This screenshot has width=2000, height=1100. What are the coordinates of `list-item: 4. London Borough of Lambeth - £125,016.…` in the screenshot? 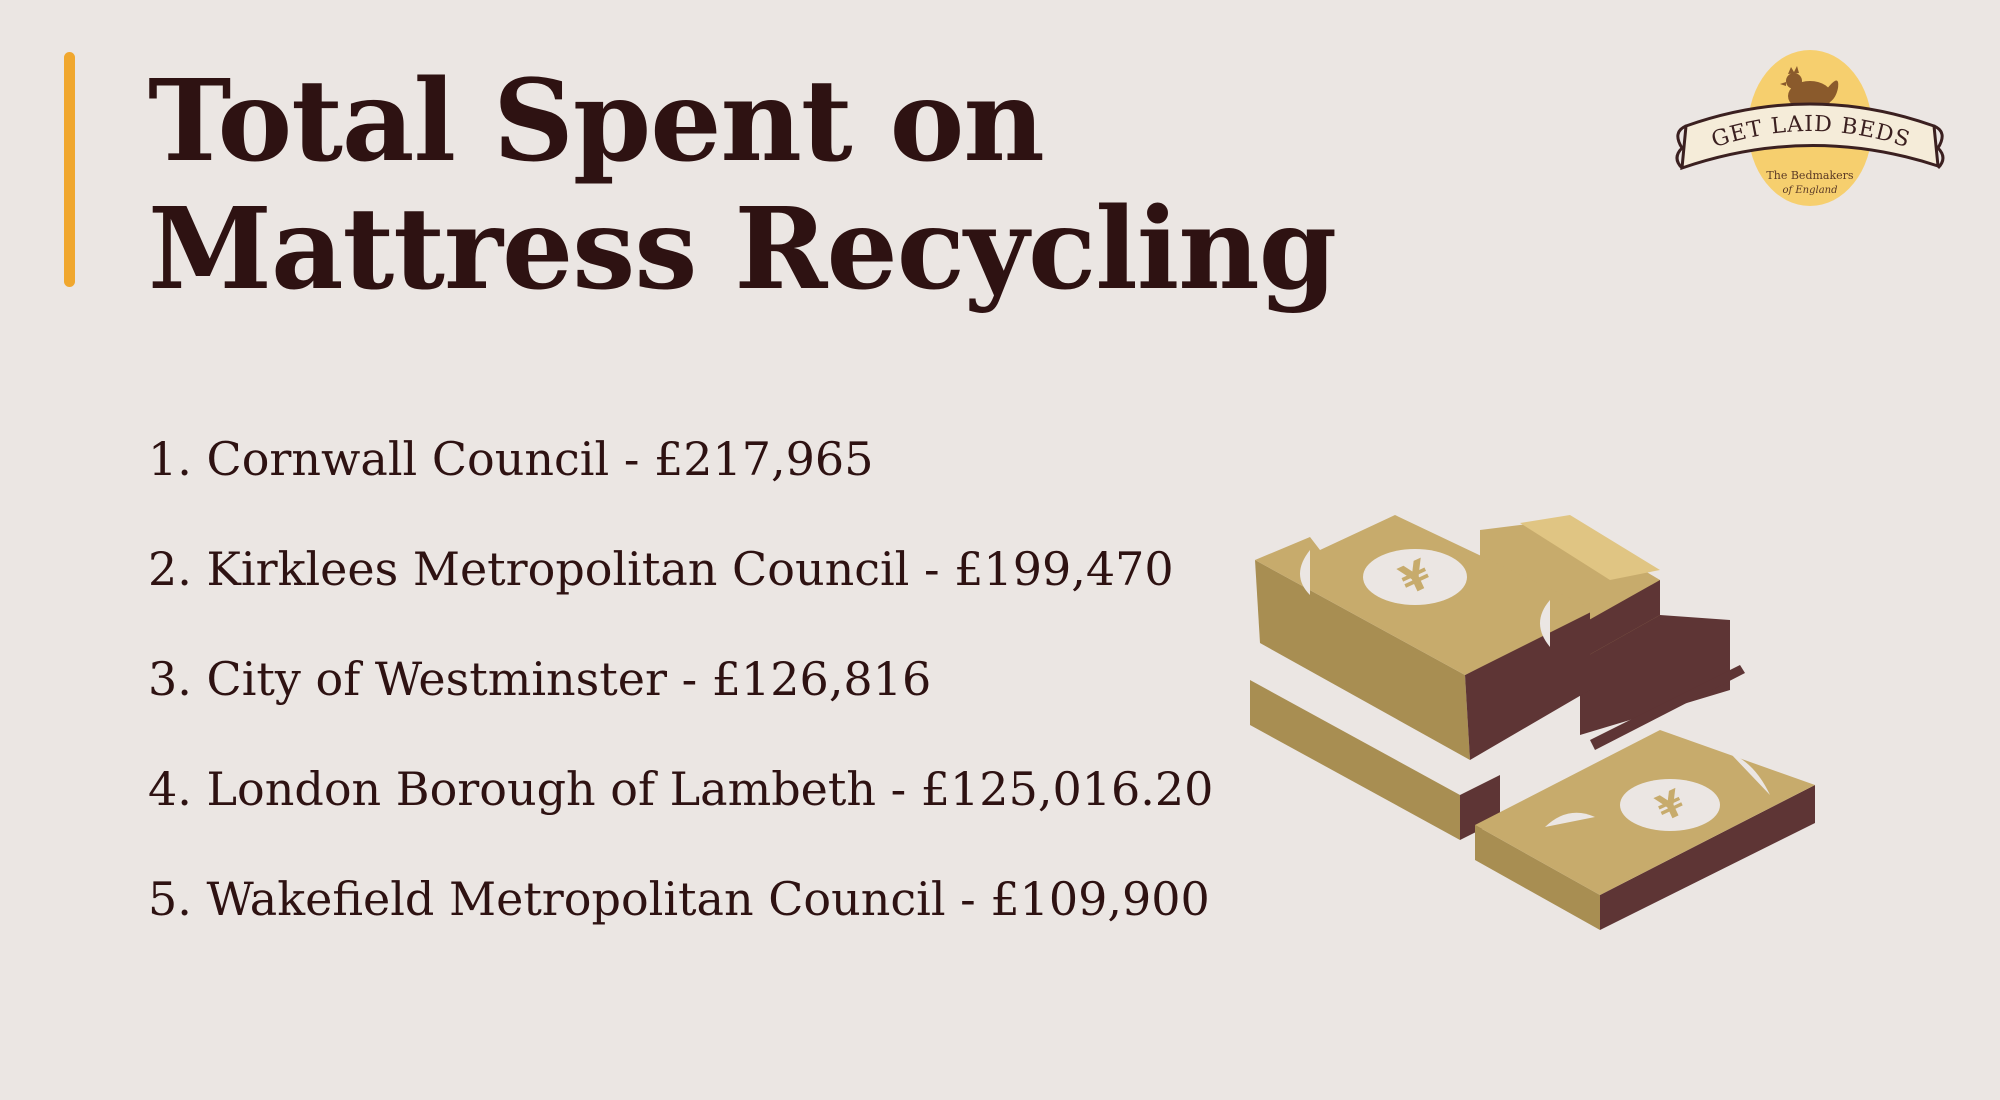 It's located at (681, 789).